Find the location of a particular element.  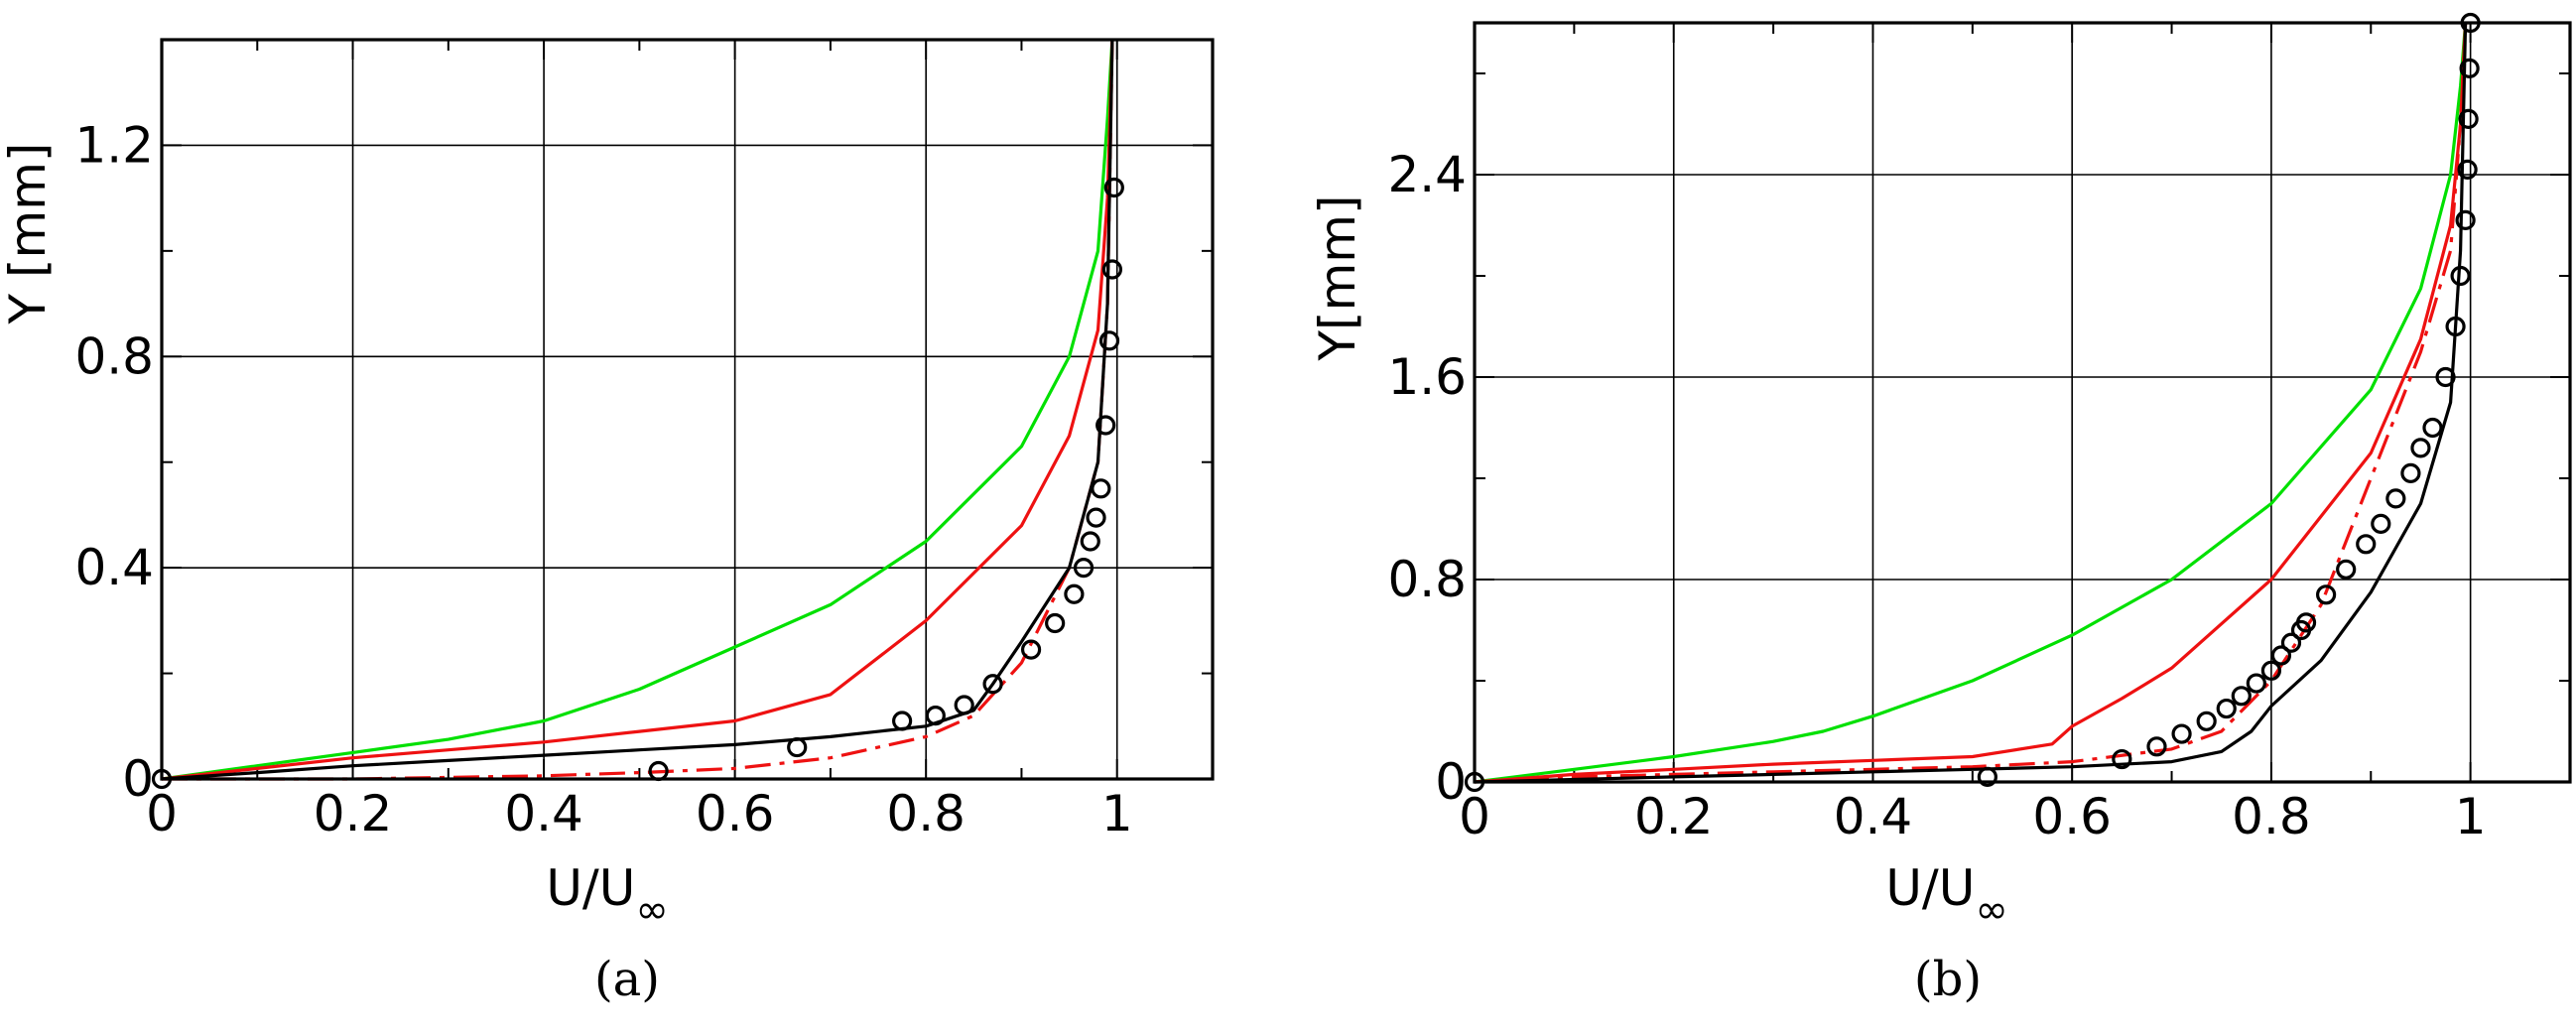

y-tick-label: 2.4 is located at coordinates (1427, 175).